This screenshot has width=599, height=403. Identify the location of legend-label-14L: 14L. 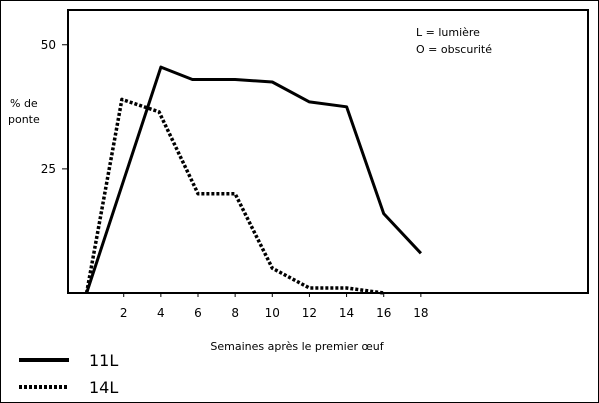
(103, 387).